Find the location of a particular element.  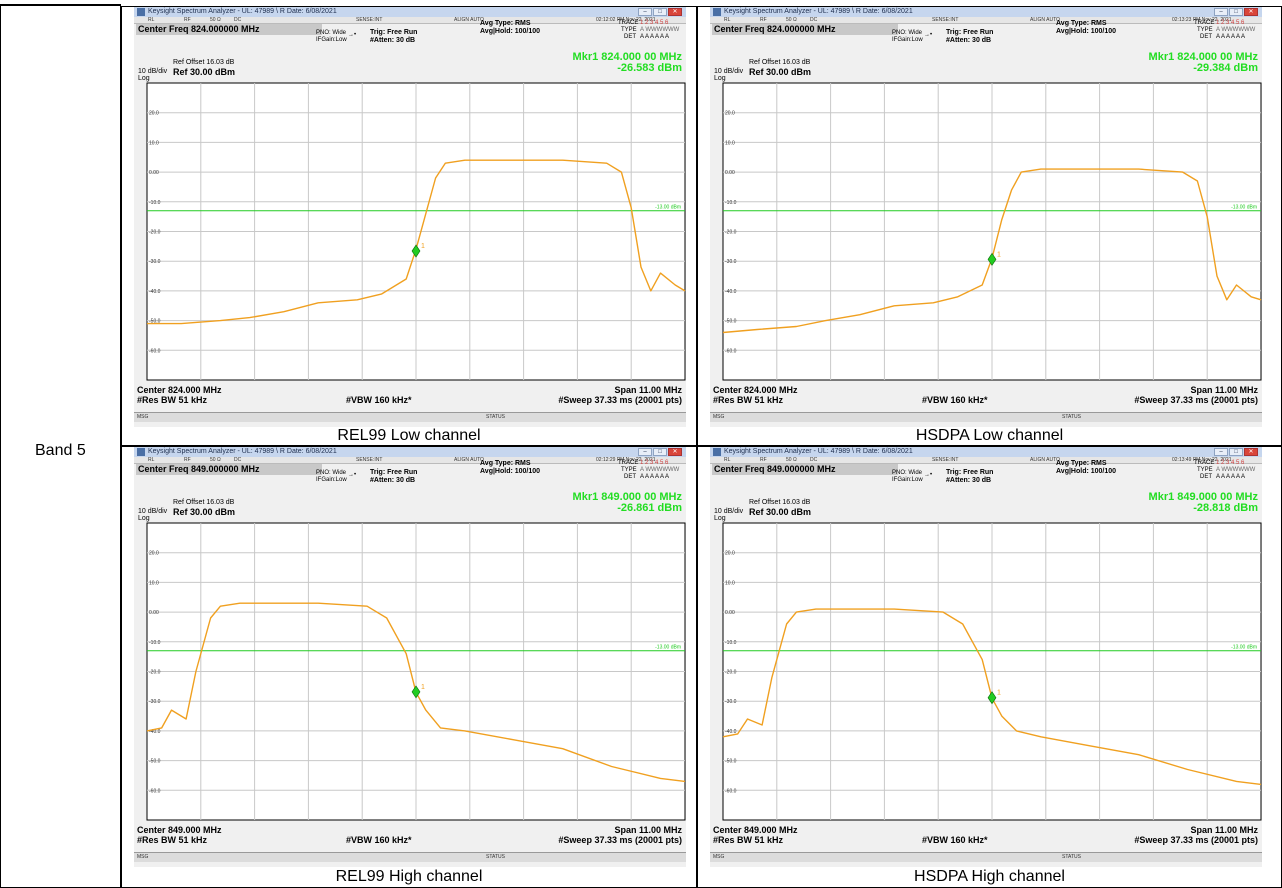

coupling-label: DC is located at coordinates (814, 20).